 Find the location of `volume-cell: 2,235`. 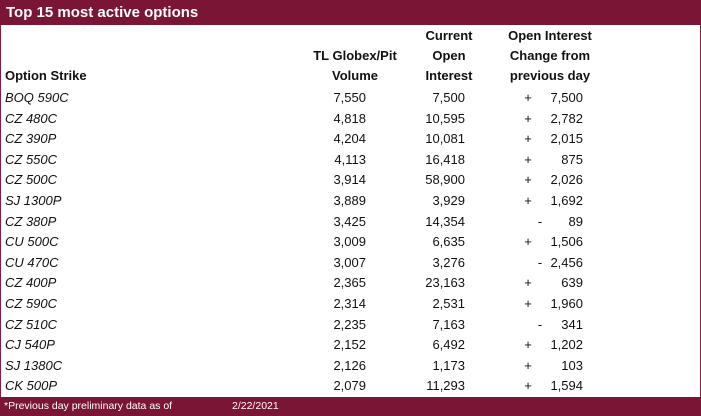

volume-cell: 2,235 is located at coordinates (349, 324).